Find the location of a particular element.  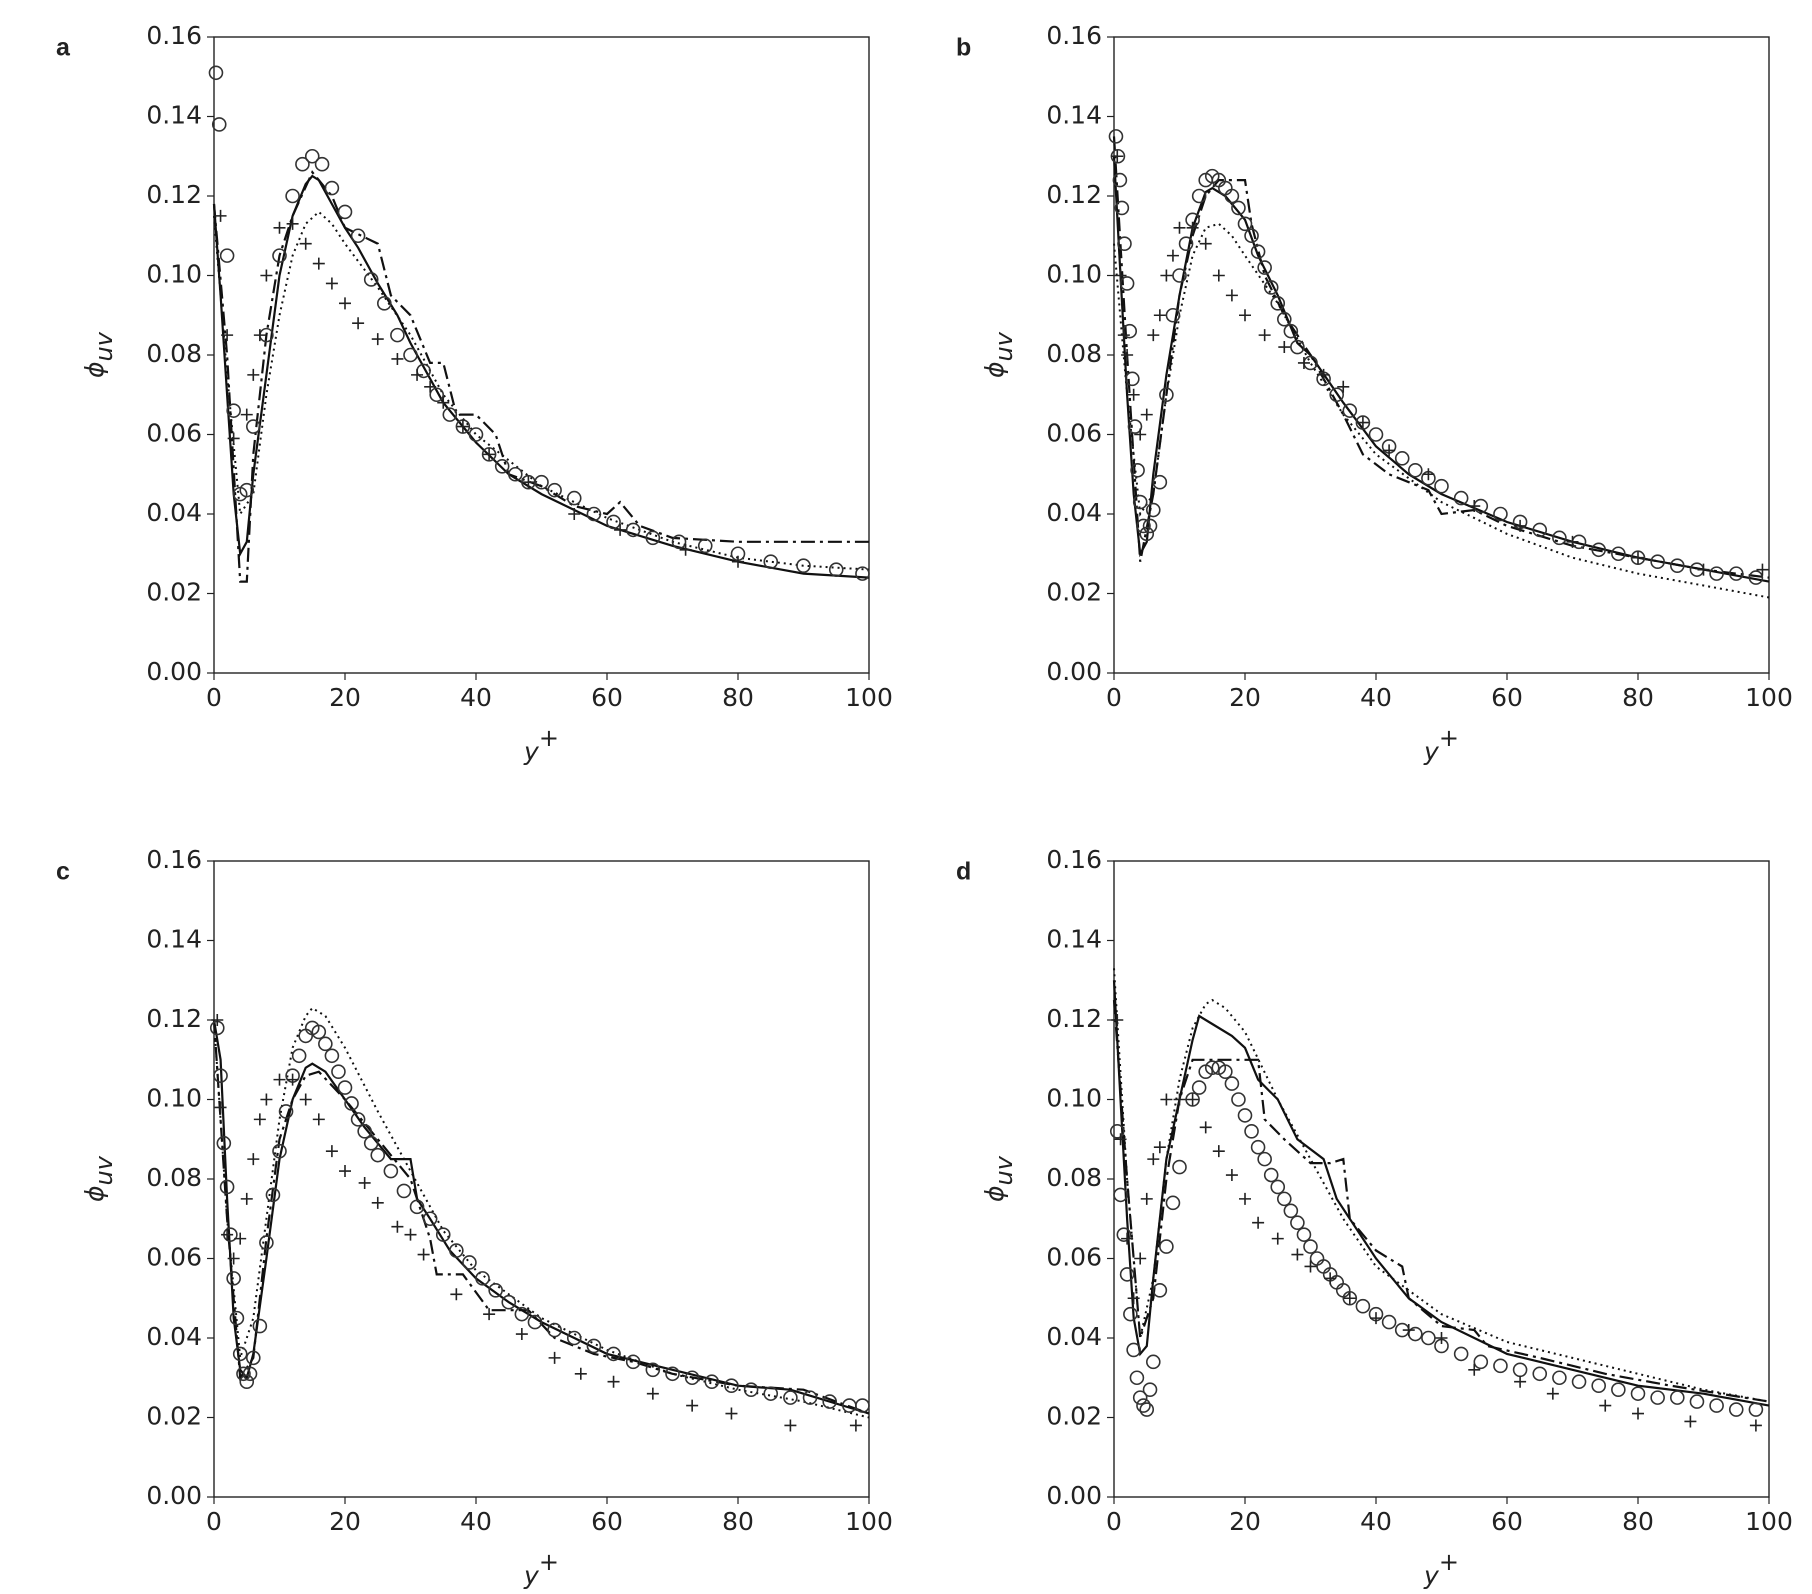

y-axis-label: ϕuv is located at coordinates (999, 354).